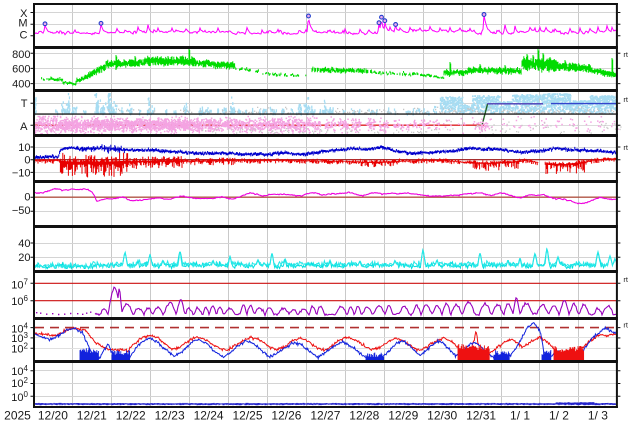  What do you see at coordinates (559, 416) in the screenshot?
I see `svg-text: 1/ 2` at bounding box center [559, 416].